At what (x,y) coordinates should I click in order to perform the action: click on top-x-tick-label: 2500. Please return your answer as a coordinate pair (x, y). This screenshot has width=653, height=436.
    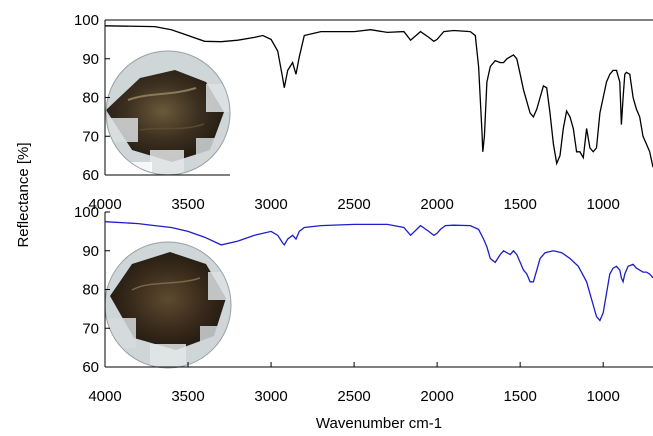
    Looking at the image, I should click on (353, 204).